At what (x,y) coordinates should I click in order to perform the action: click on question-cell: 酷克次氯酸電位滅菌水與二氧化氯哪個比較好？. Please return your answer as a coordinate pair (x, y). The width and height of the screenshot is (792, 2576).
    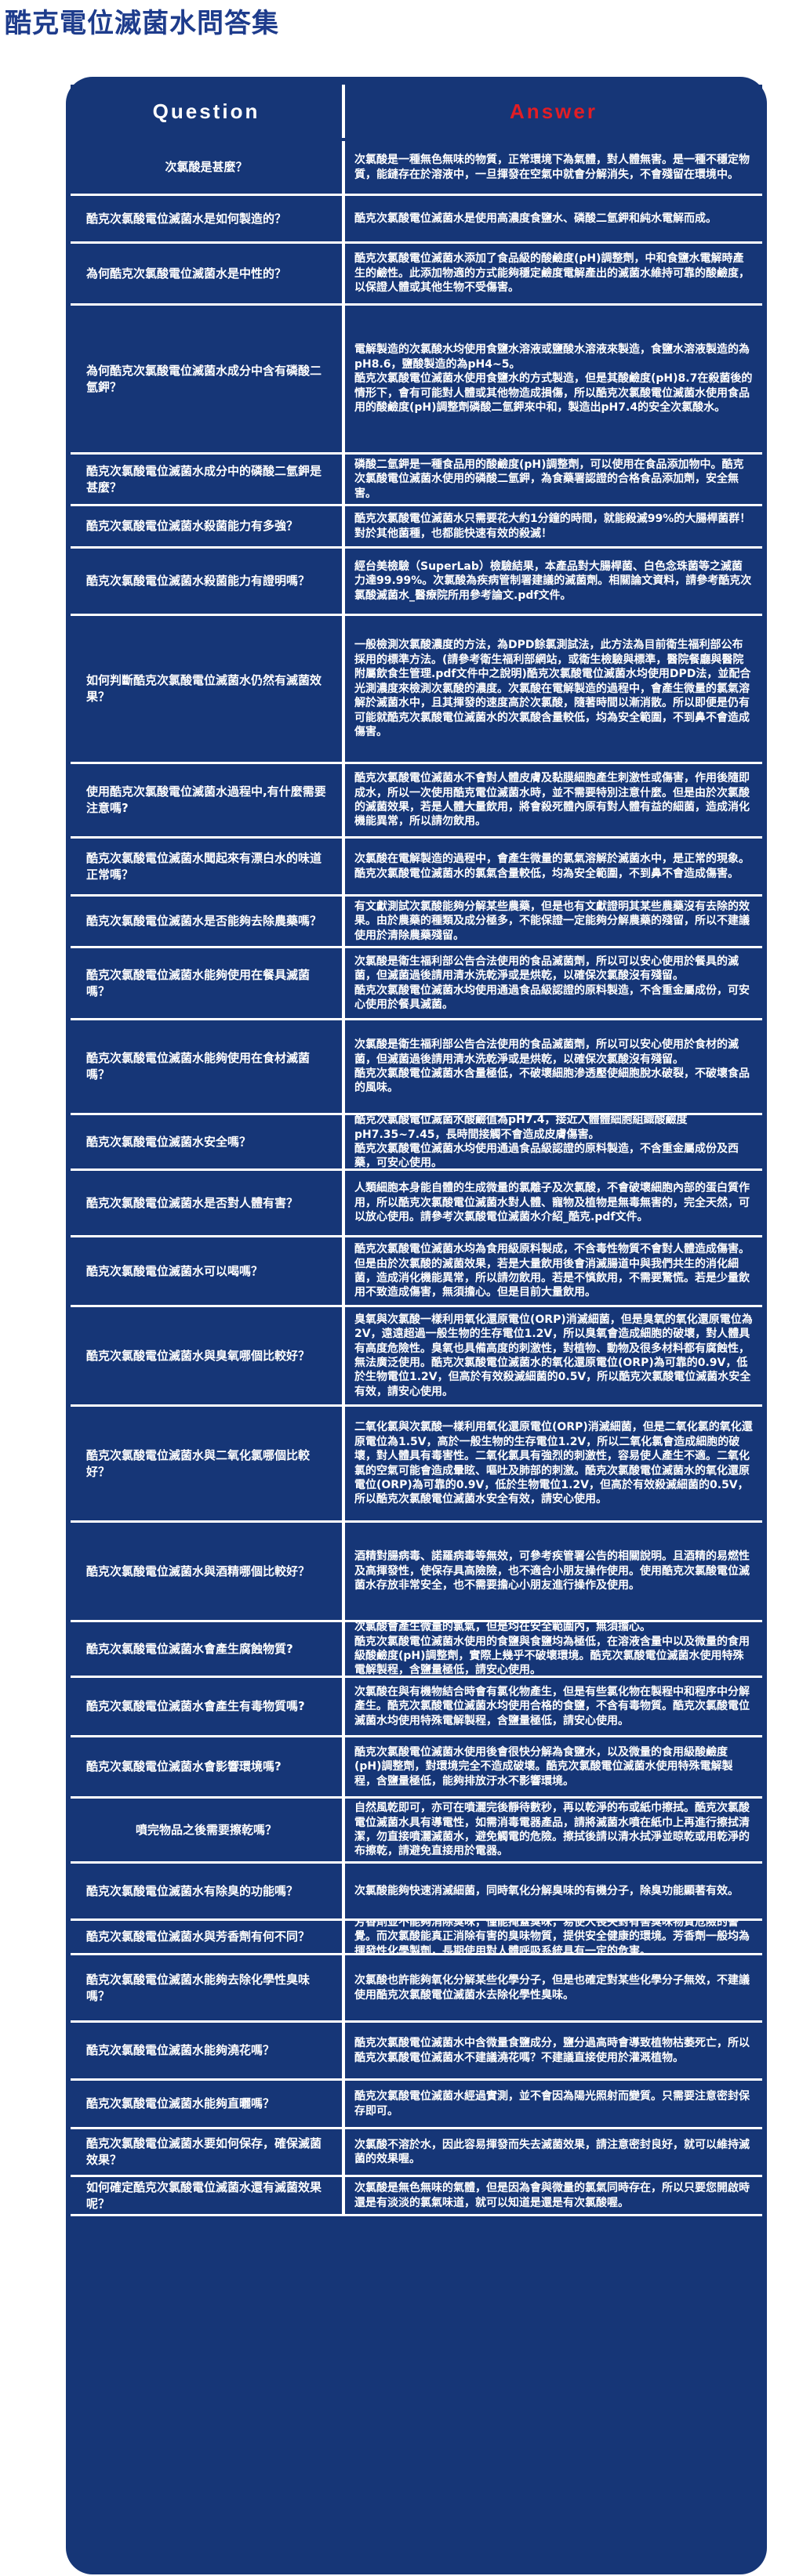
    Looking at the image, I should click on (207, 1463).